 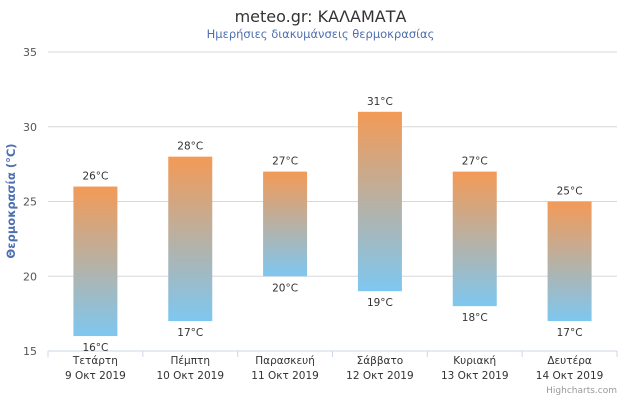 I want to click on high-temp-label: 25°C, so click(x=570, y=192).